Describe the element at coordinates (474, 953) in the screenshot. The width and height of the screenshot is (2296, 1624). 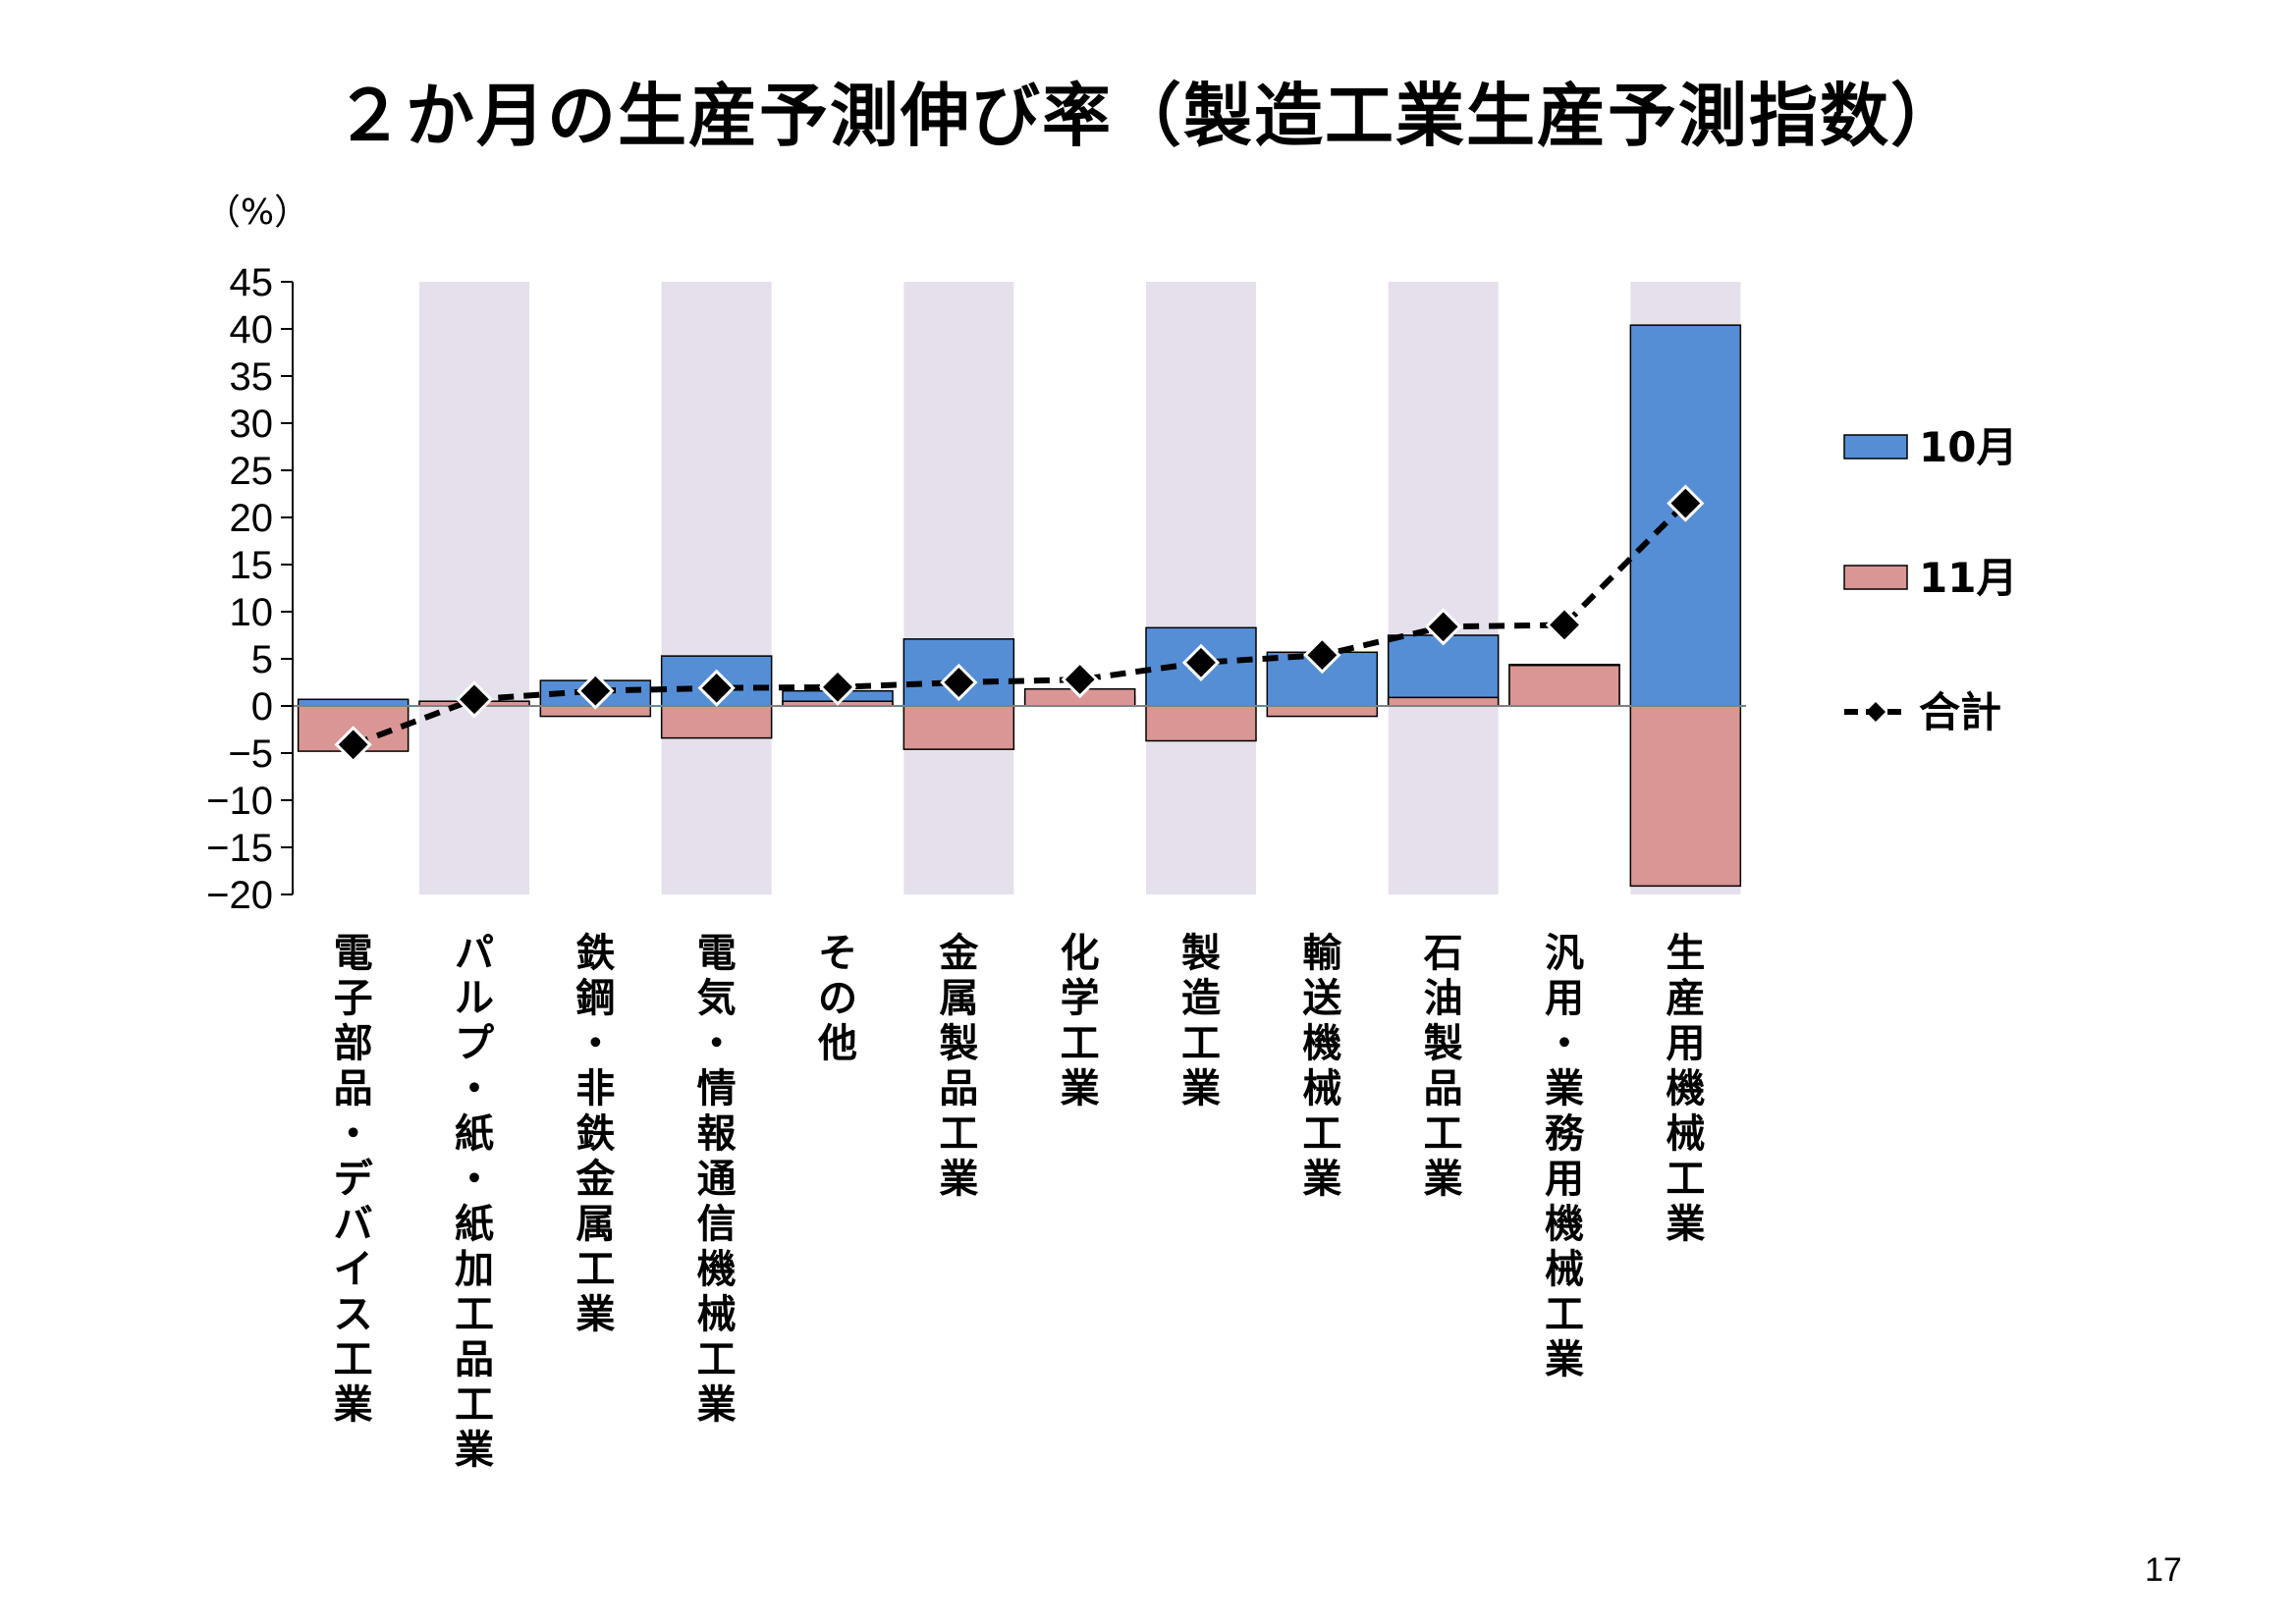
I see `category-char: パ` at that location.